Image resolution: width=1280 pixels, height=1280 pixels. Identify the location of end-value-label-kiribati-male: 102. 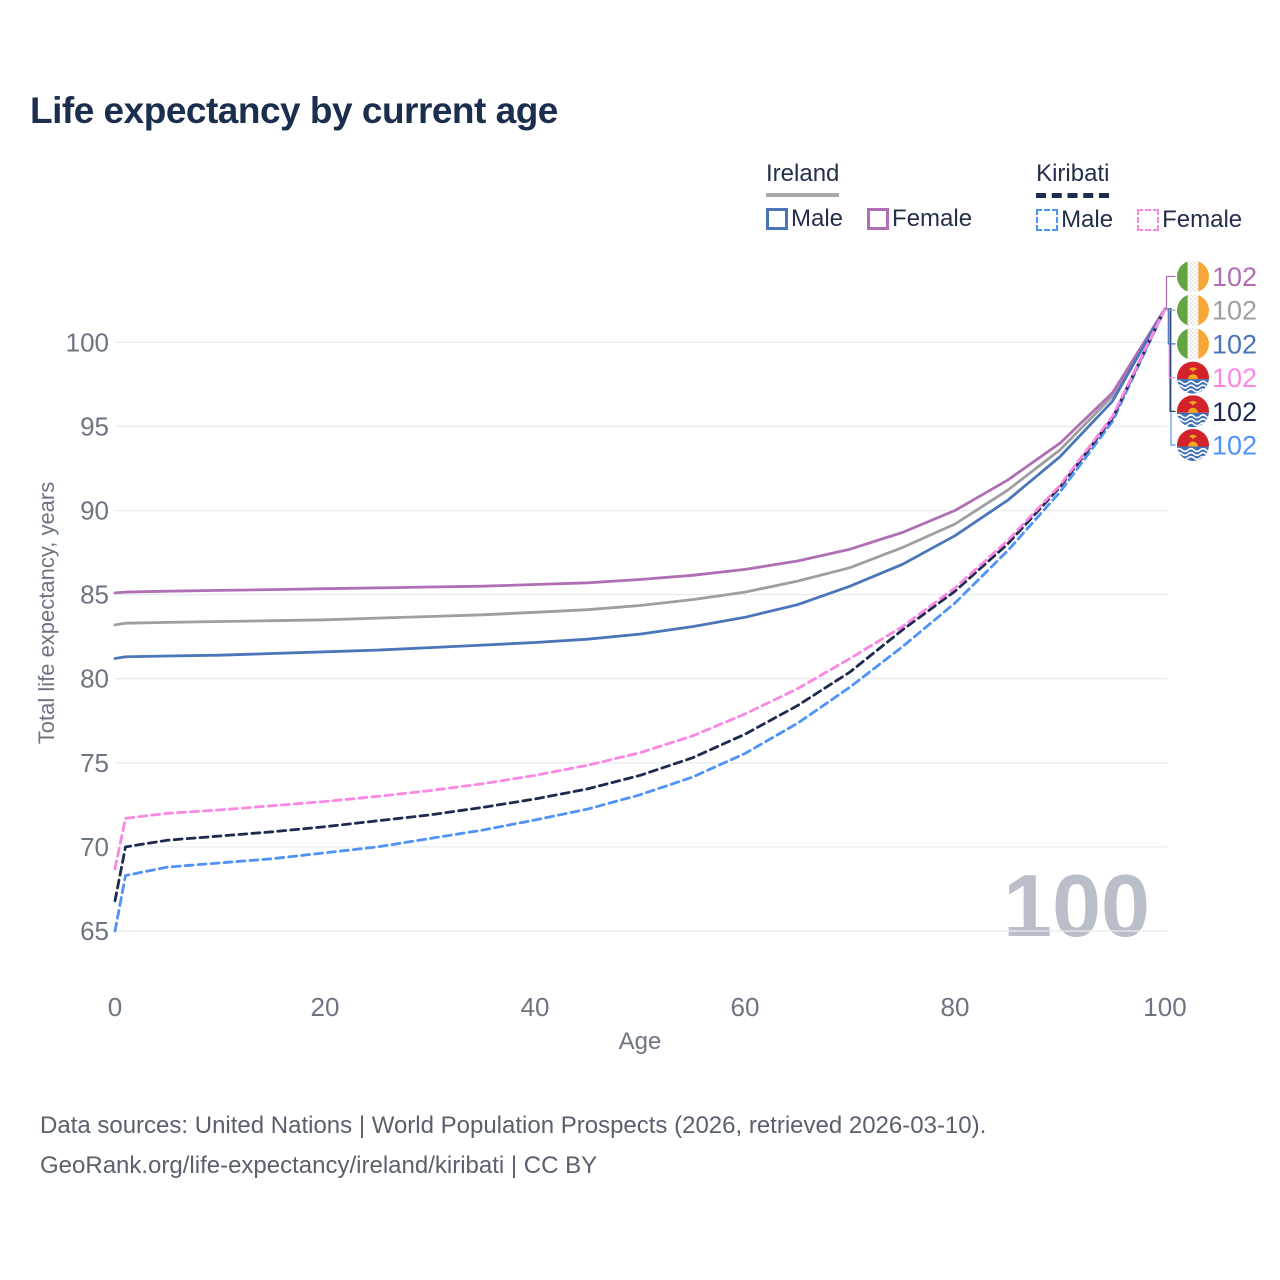
(1234, 446).